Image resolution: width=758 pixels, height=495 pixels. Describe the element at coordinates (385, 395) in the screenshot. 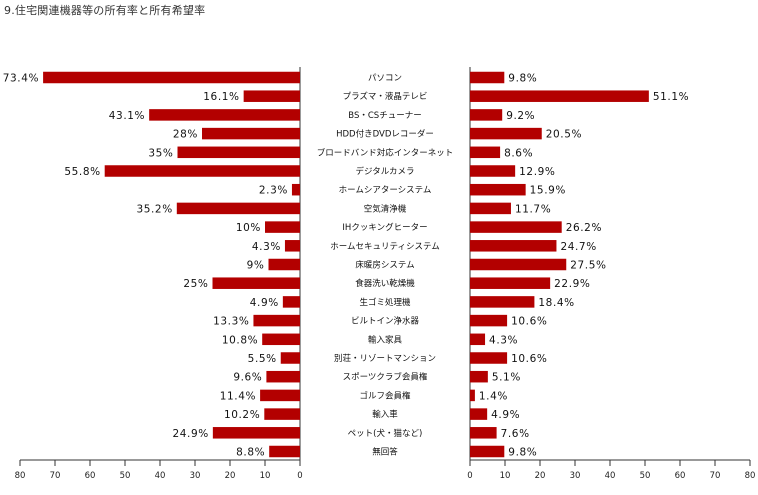

I see `category-label: ゴルフ会員権` at that location.